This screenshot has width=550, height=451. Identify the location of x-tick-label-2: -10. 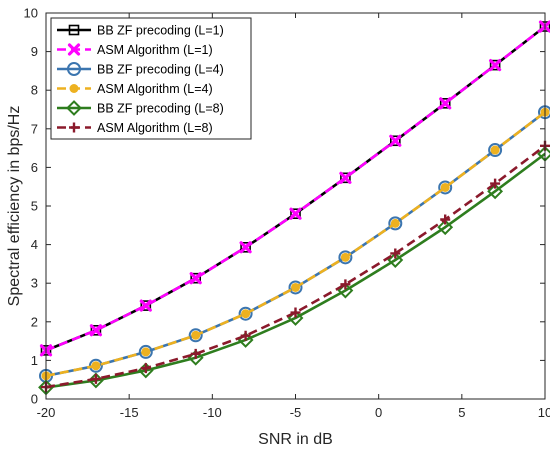
(212, 412).